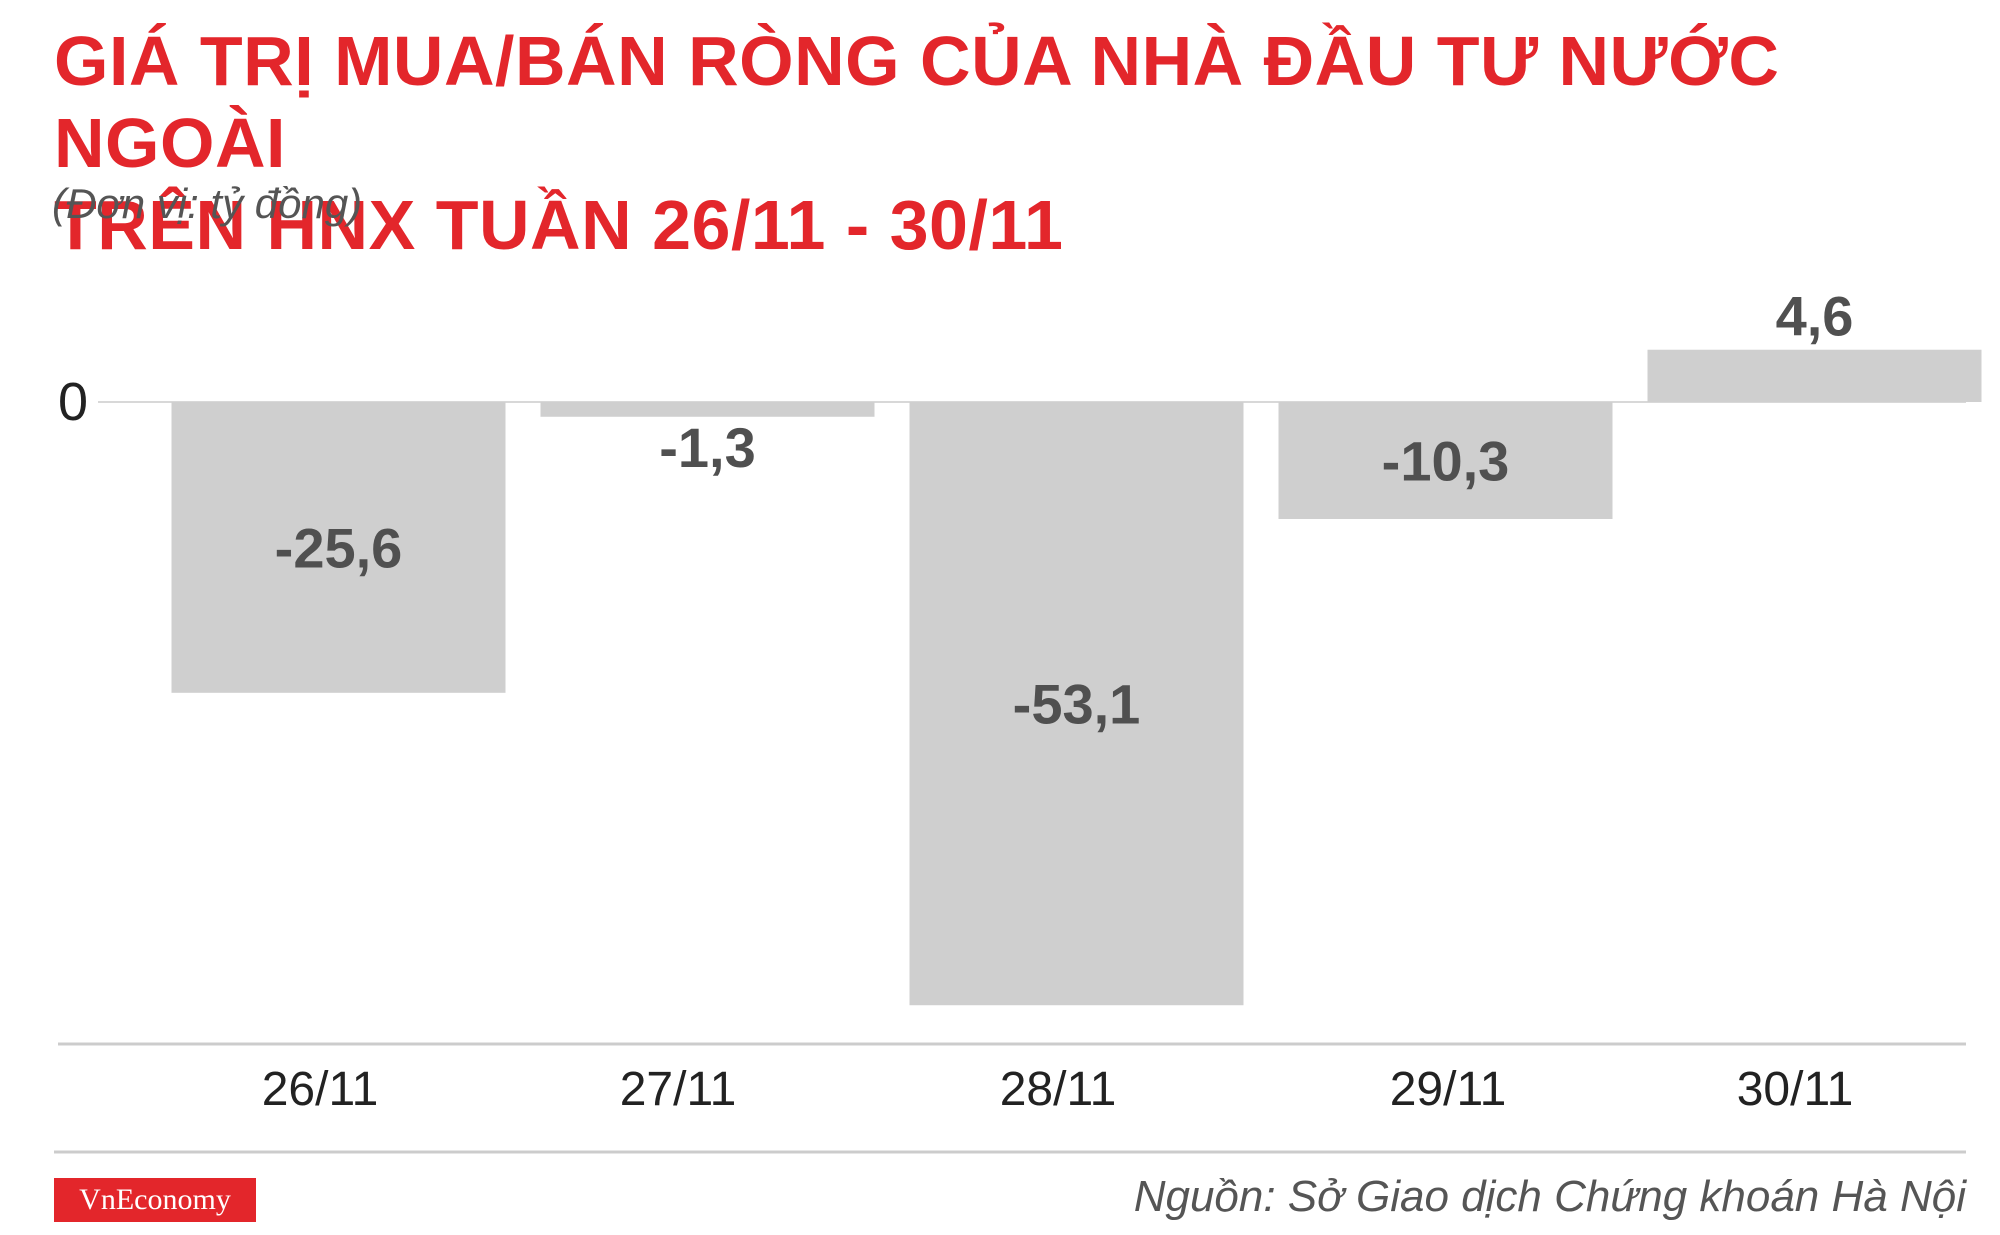 The height and width of the screenshot is (1235, 2000). Describe the element at coordinates (155, 1200) in the screenshot. I see `vneconomy-logo: VnEconomy` at that location.